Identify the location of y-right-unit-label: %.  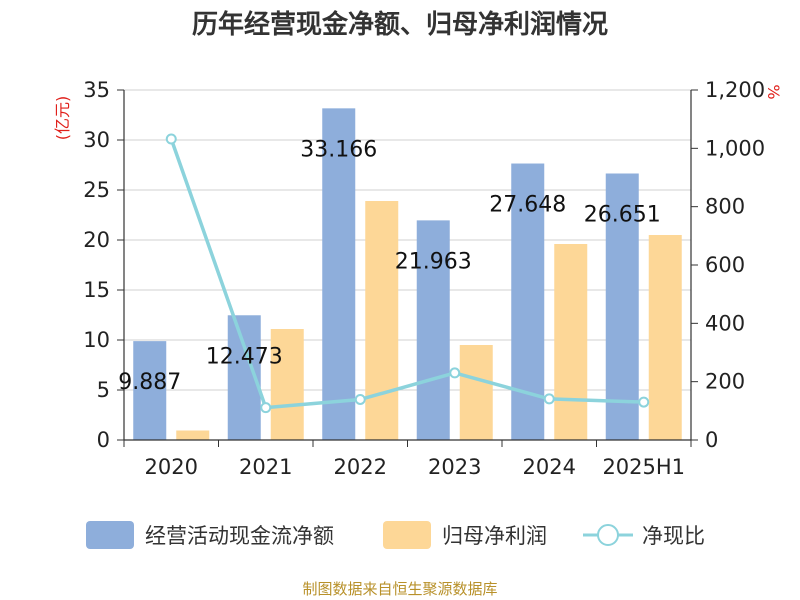
(773, 91).